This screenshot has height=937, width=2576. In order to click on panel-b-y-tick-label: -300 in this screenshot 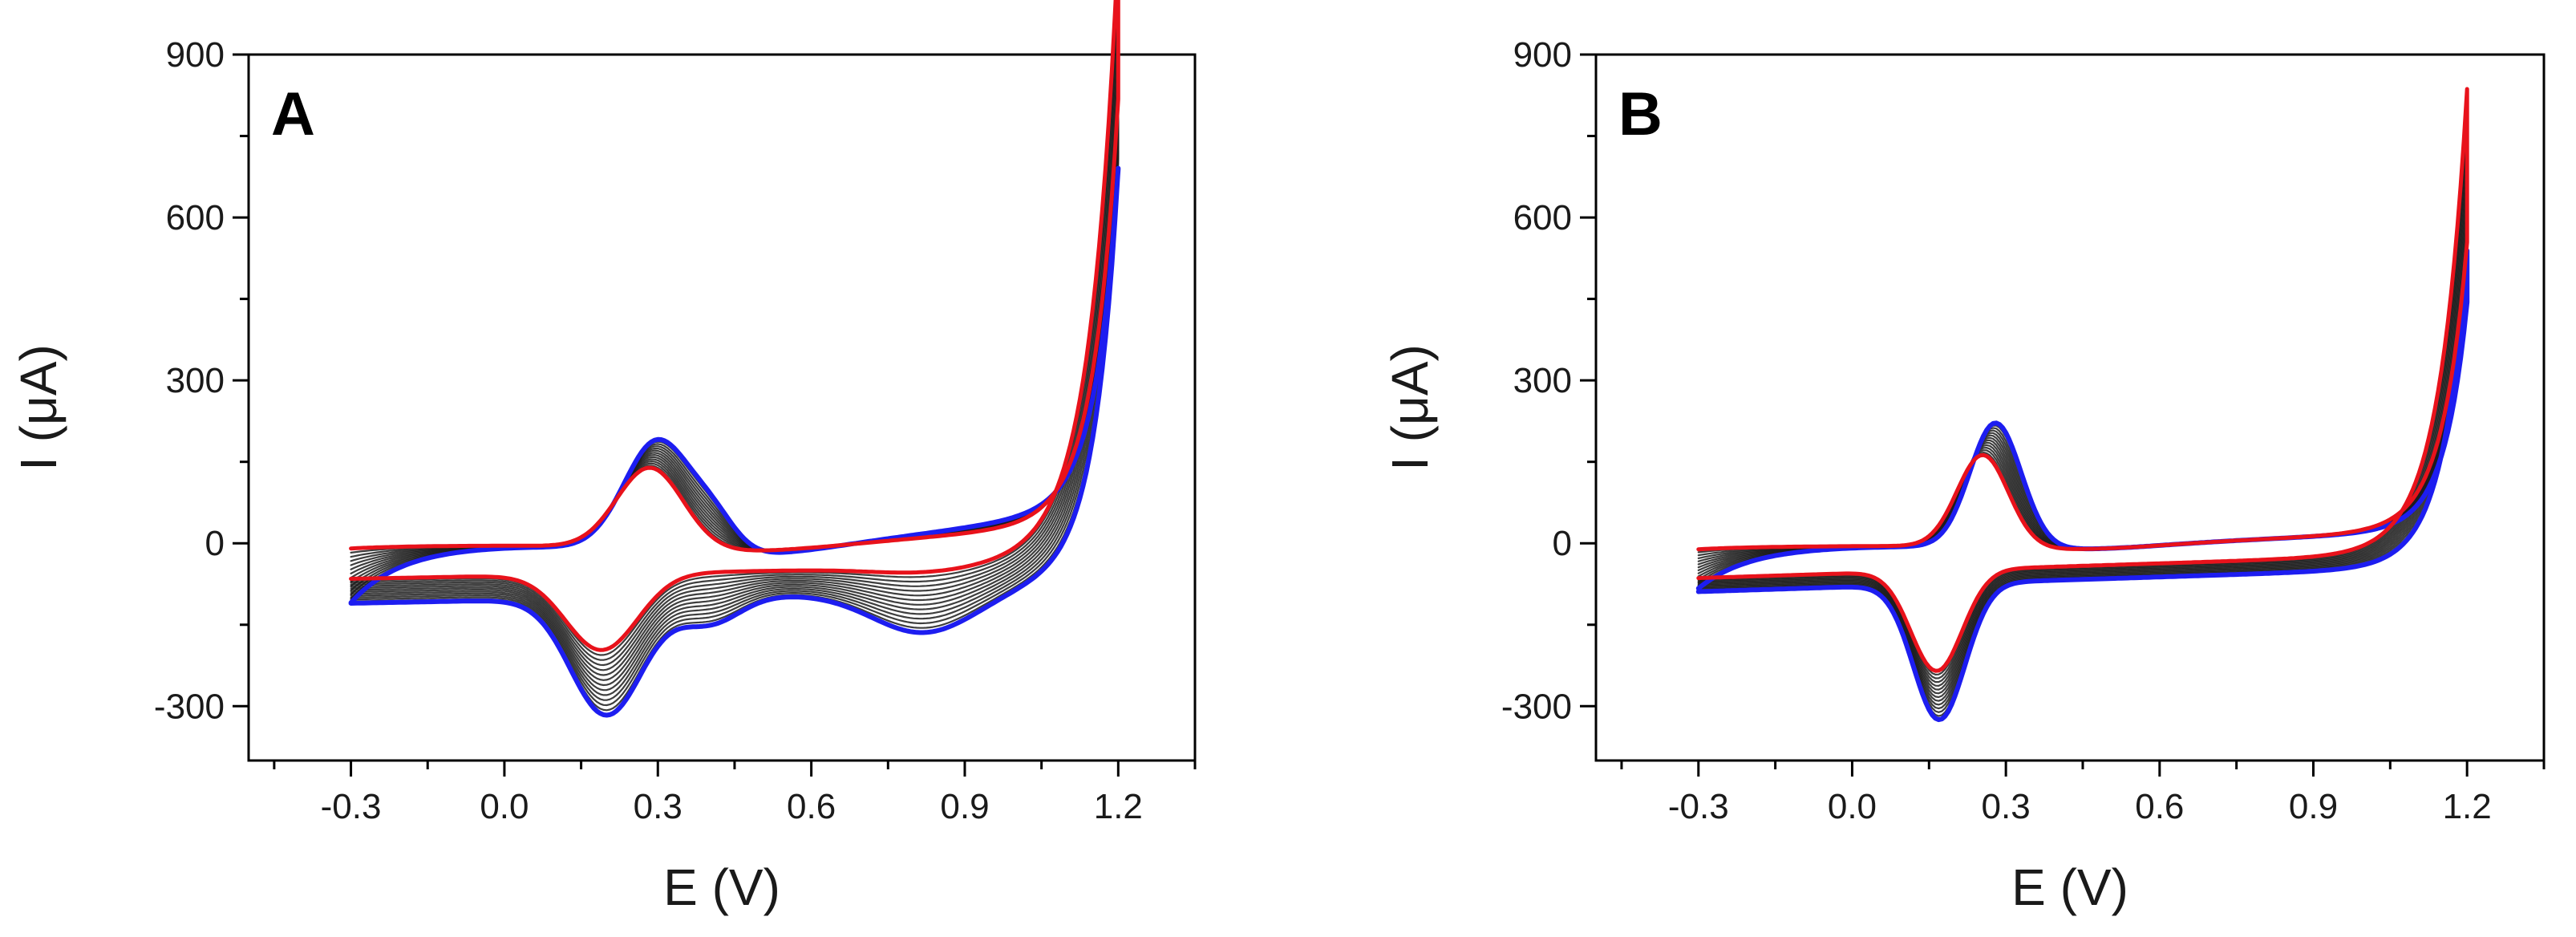, I will do `click(1536, 706)`.